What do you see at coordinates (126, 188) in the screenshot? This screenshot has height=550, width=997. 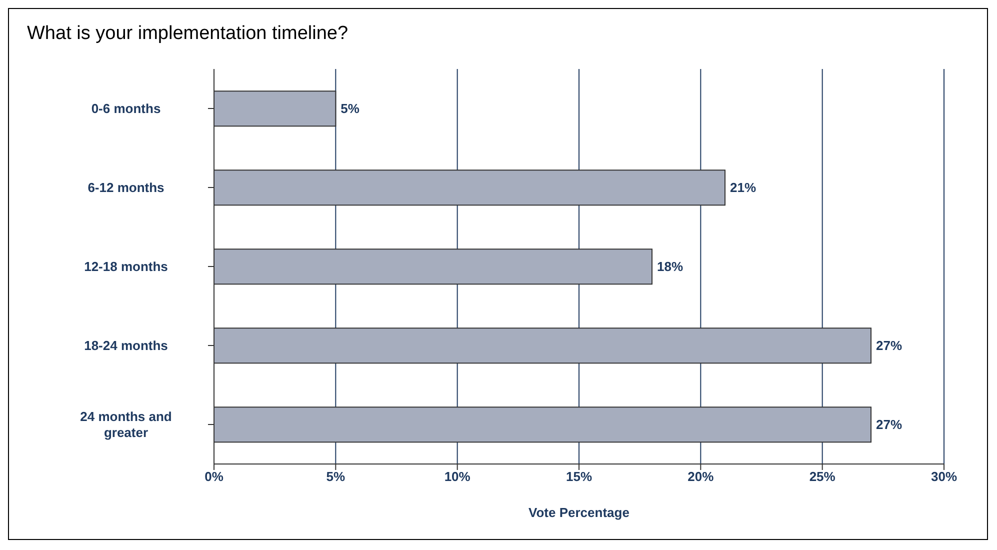 I see `y-tick-label: 6-12 months` at bounding box center [126, 188].